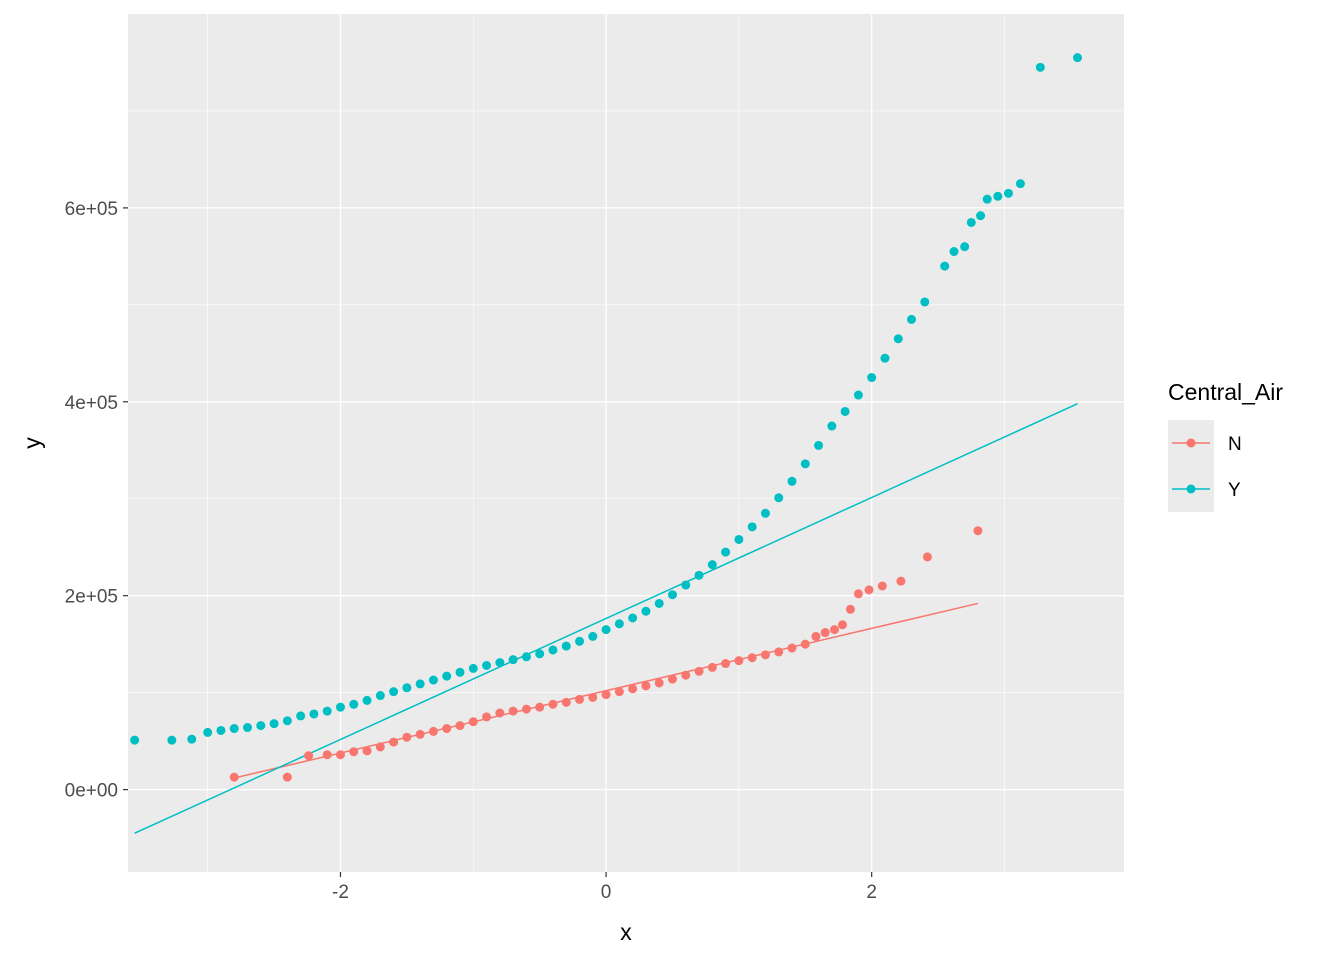 The width and height of the screenshot is (1344, 960). Describe the element at coordinates (91, 209) in the screenshot. I see `y-tick-label: 6e+05` at that location.